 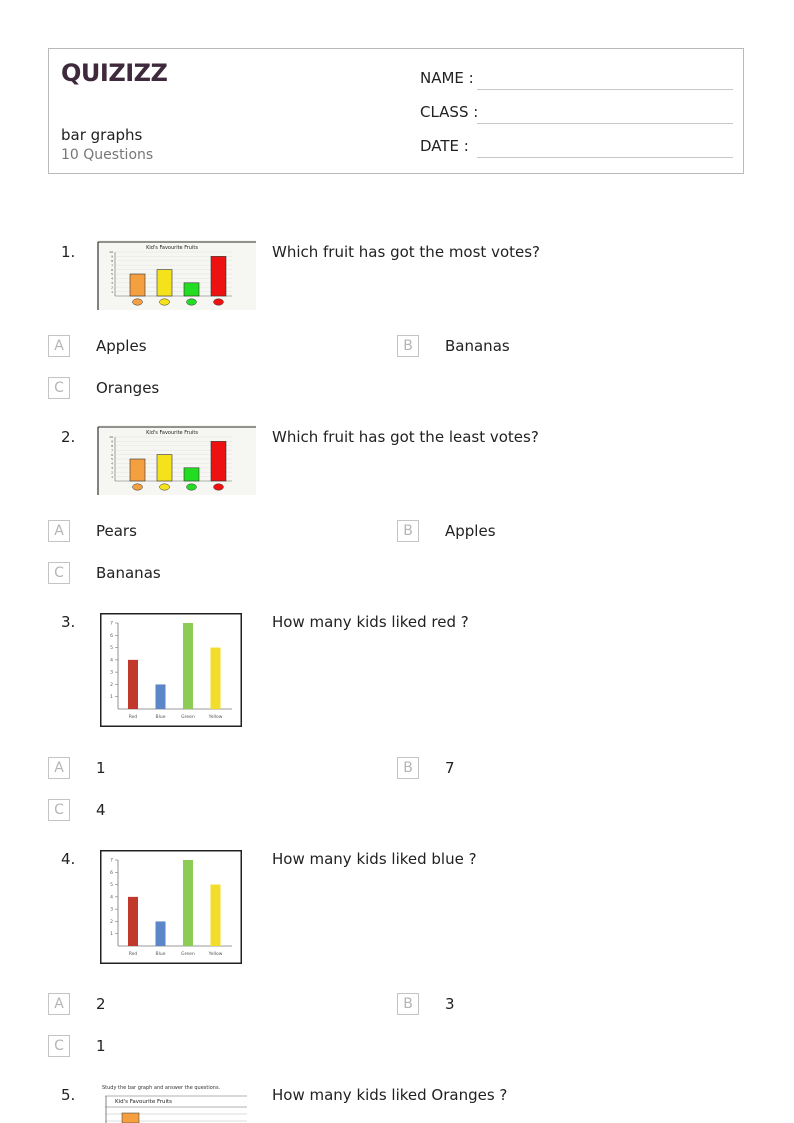 I want to click on question-count: 10 Questions, so click(x=107, y=155).